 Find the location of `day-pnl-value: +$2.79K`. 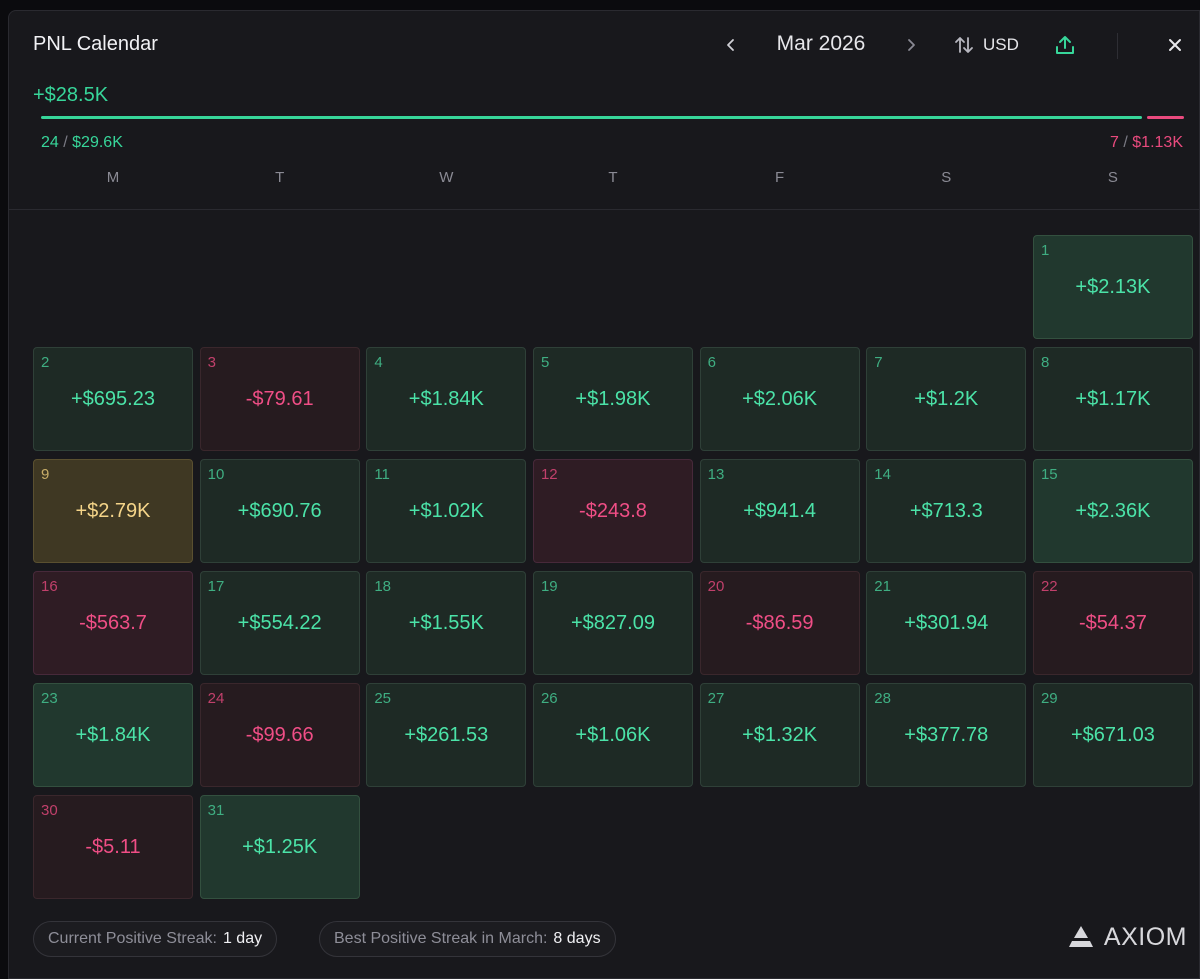

day-pnl-value: +$2.79K is located at coordinates (113, 511).